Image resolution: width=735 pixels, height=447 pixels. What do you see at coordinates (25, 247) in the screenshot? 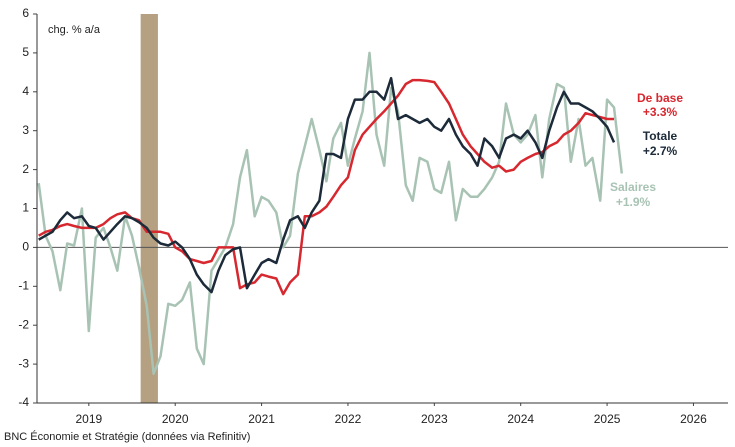
I see `y-tick-label: 0` at bounding box center [25, 247].